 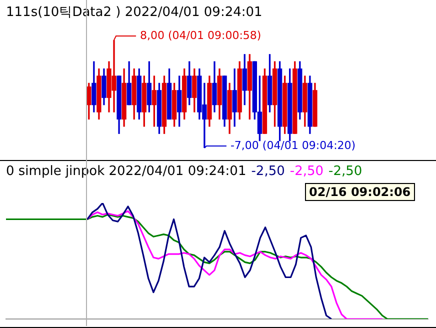 What do you see at coordinates (293, 145) in the screenshot?
I see `annotation: -7,00 (04/01 09:04:20)` at bounding box center [293, 145].